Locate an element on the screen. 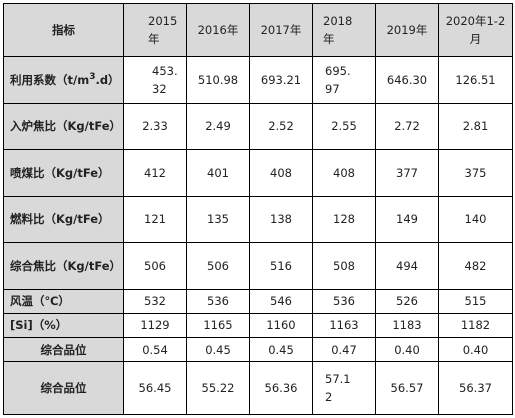 The width and height of the screenshot is (515, 418). row-label-coke-ratio: 入炉焦比（Kg/tFe） is located at coordinates (63, 126).